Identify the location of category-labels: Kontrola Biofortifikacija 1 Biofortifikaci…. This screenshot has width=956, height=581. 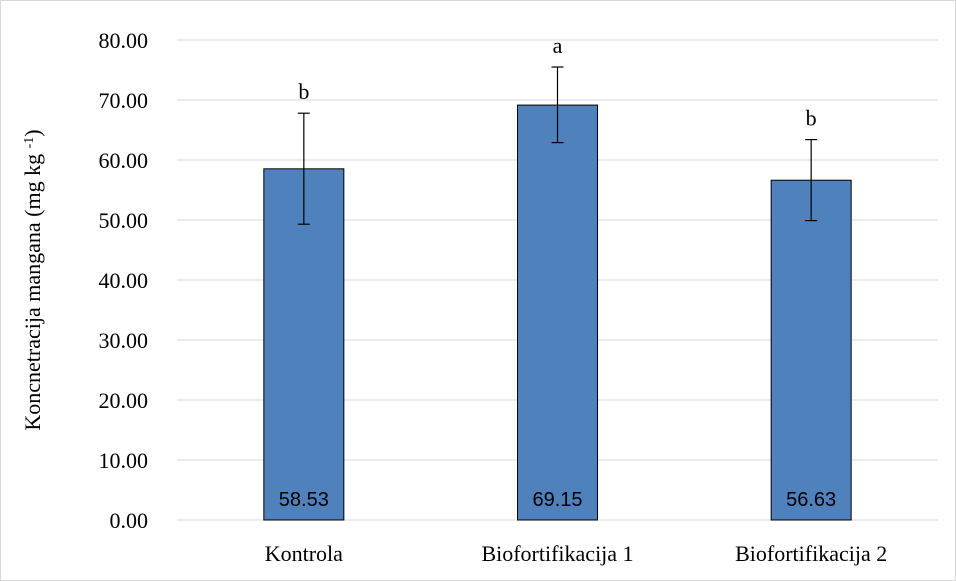
(576, 553).